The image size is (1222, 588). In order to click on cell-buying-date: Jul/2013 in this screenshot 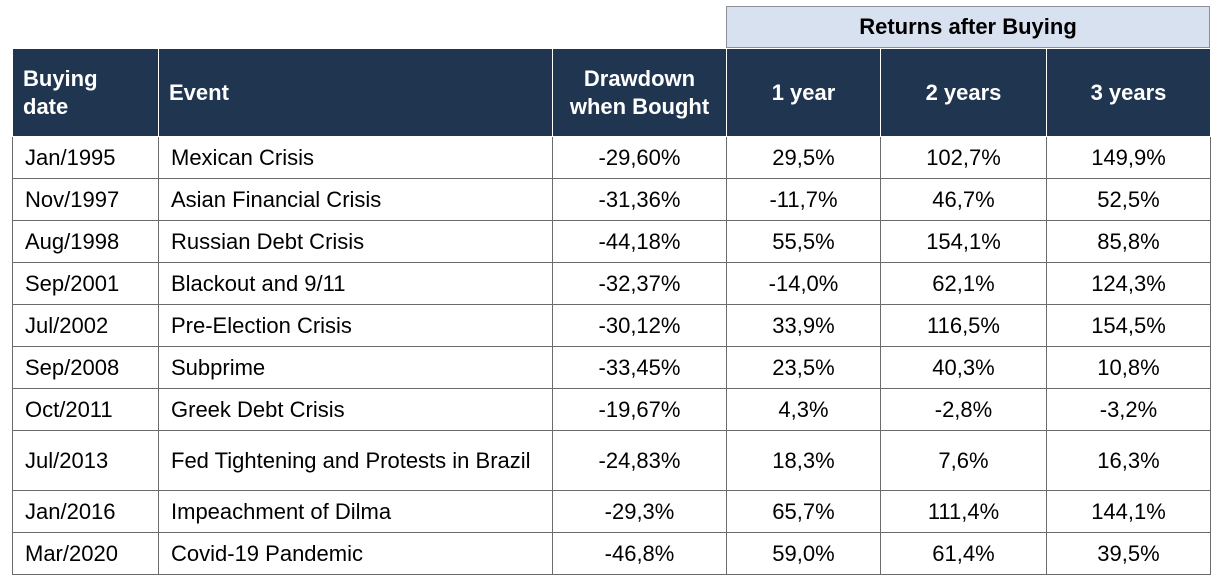, I will do `click(85, 460)`.